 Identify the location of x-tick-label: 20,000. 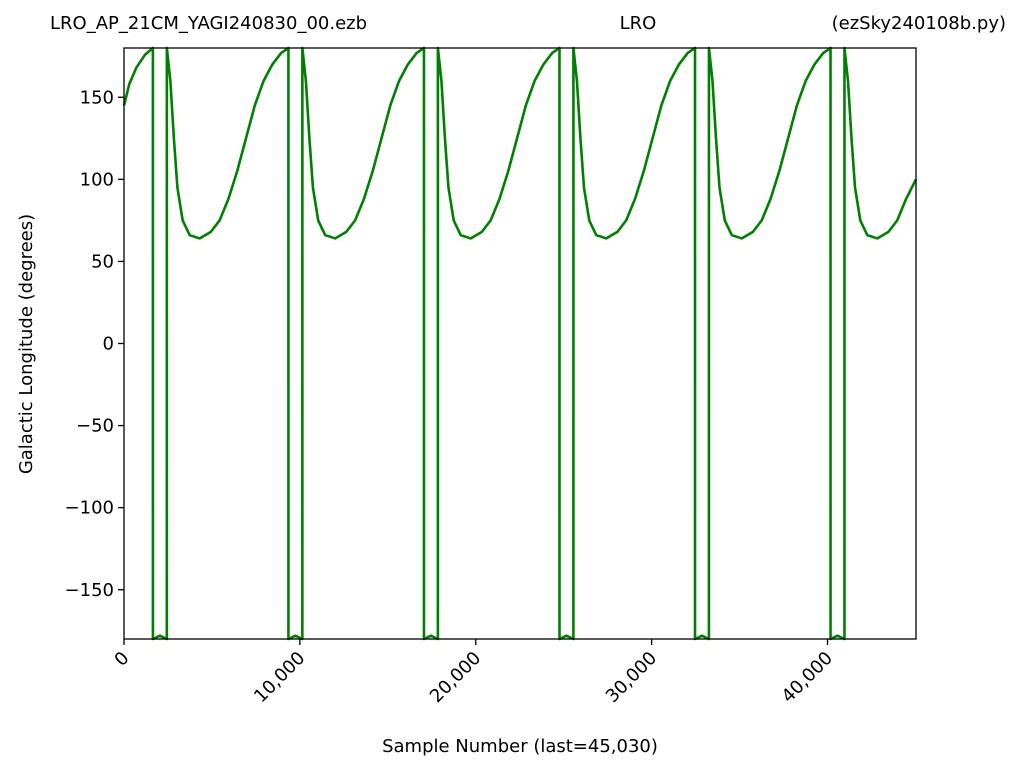
(455, 677).